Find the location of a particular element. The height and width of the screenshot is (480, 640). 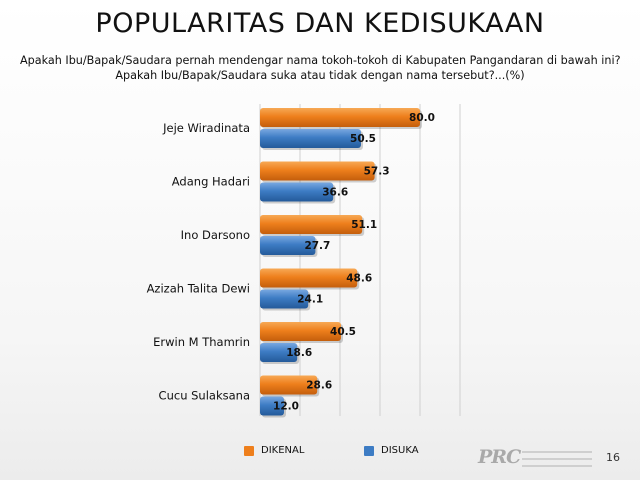

value-label-dikenal-adang-hadari: 57.3 is located at coordinates (377, 172).